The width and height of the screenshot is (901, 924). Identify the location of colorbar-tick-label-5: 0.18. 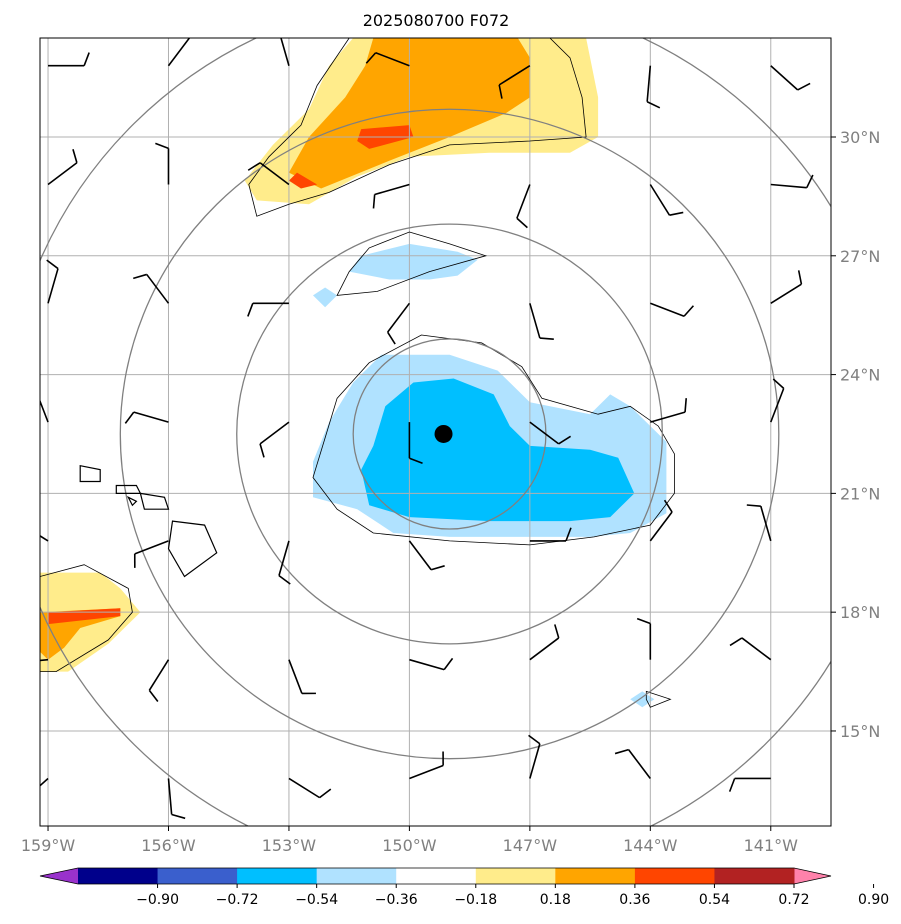
(555, 900).